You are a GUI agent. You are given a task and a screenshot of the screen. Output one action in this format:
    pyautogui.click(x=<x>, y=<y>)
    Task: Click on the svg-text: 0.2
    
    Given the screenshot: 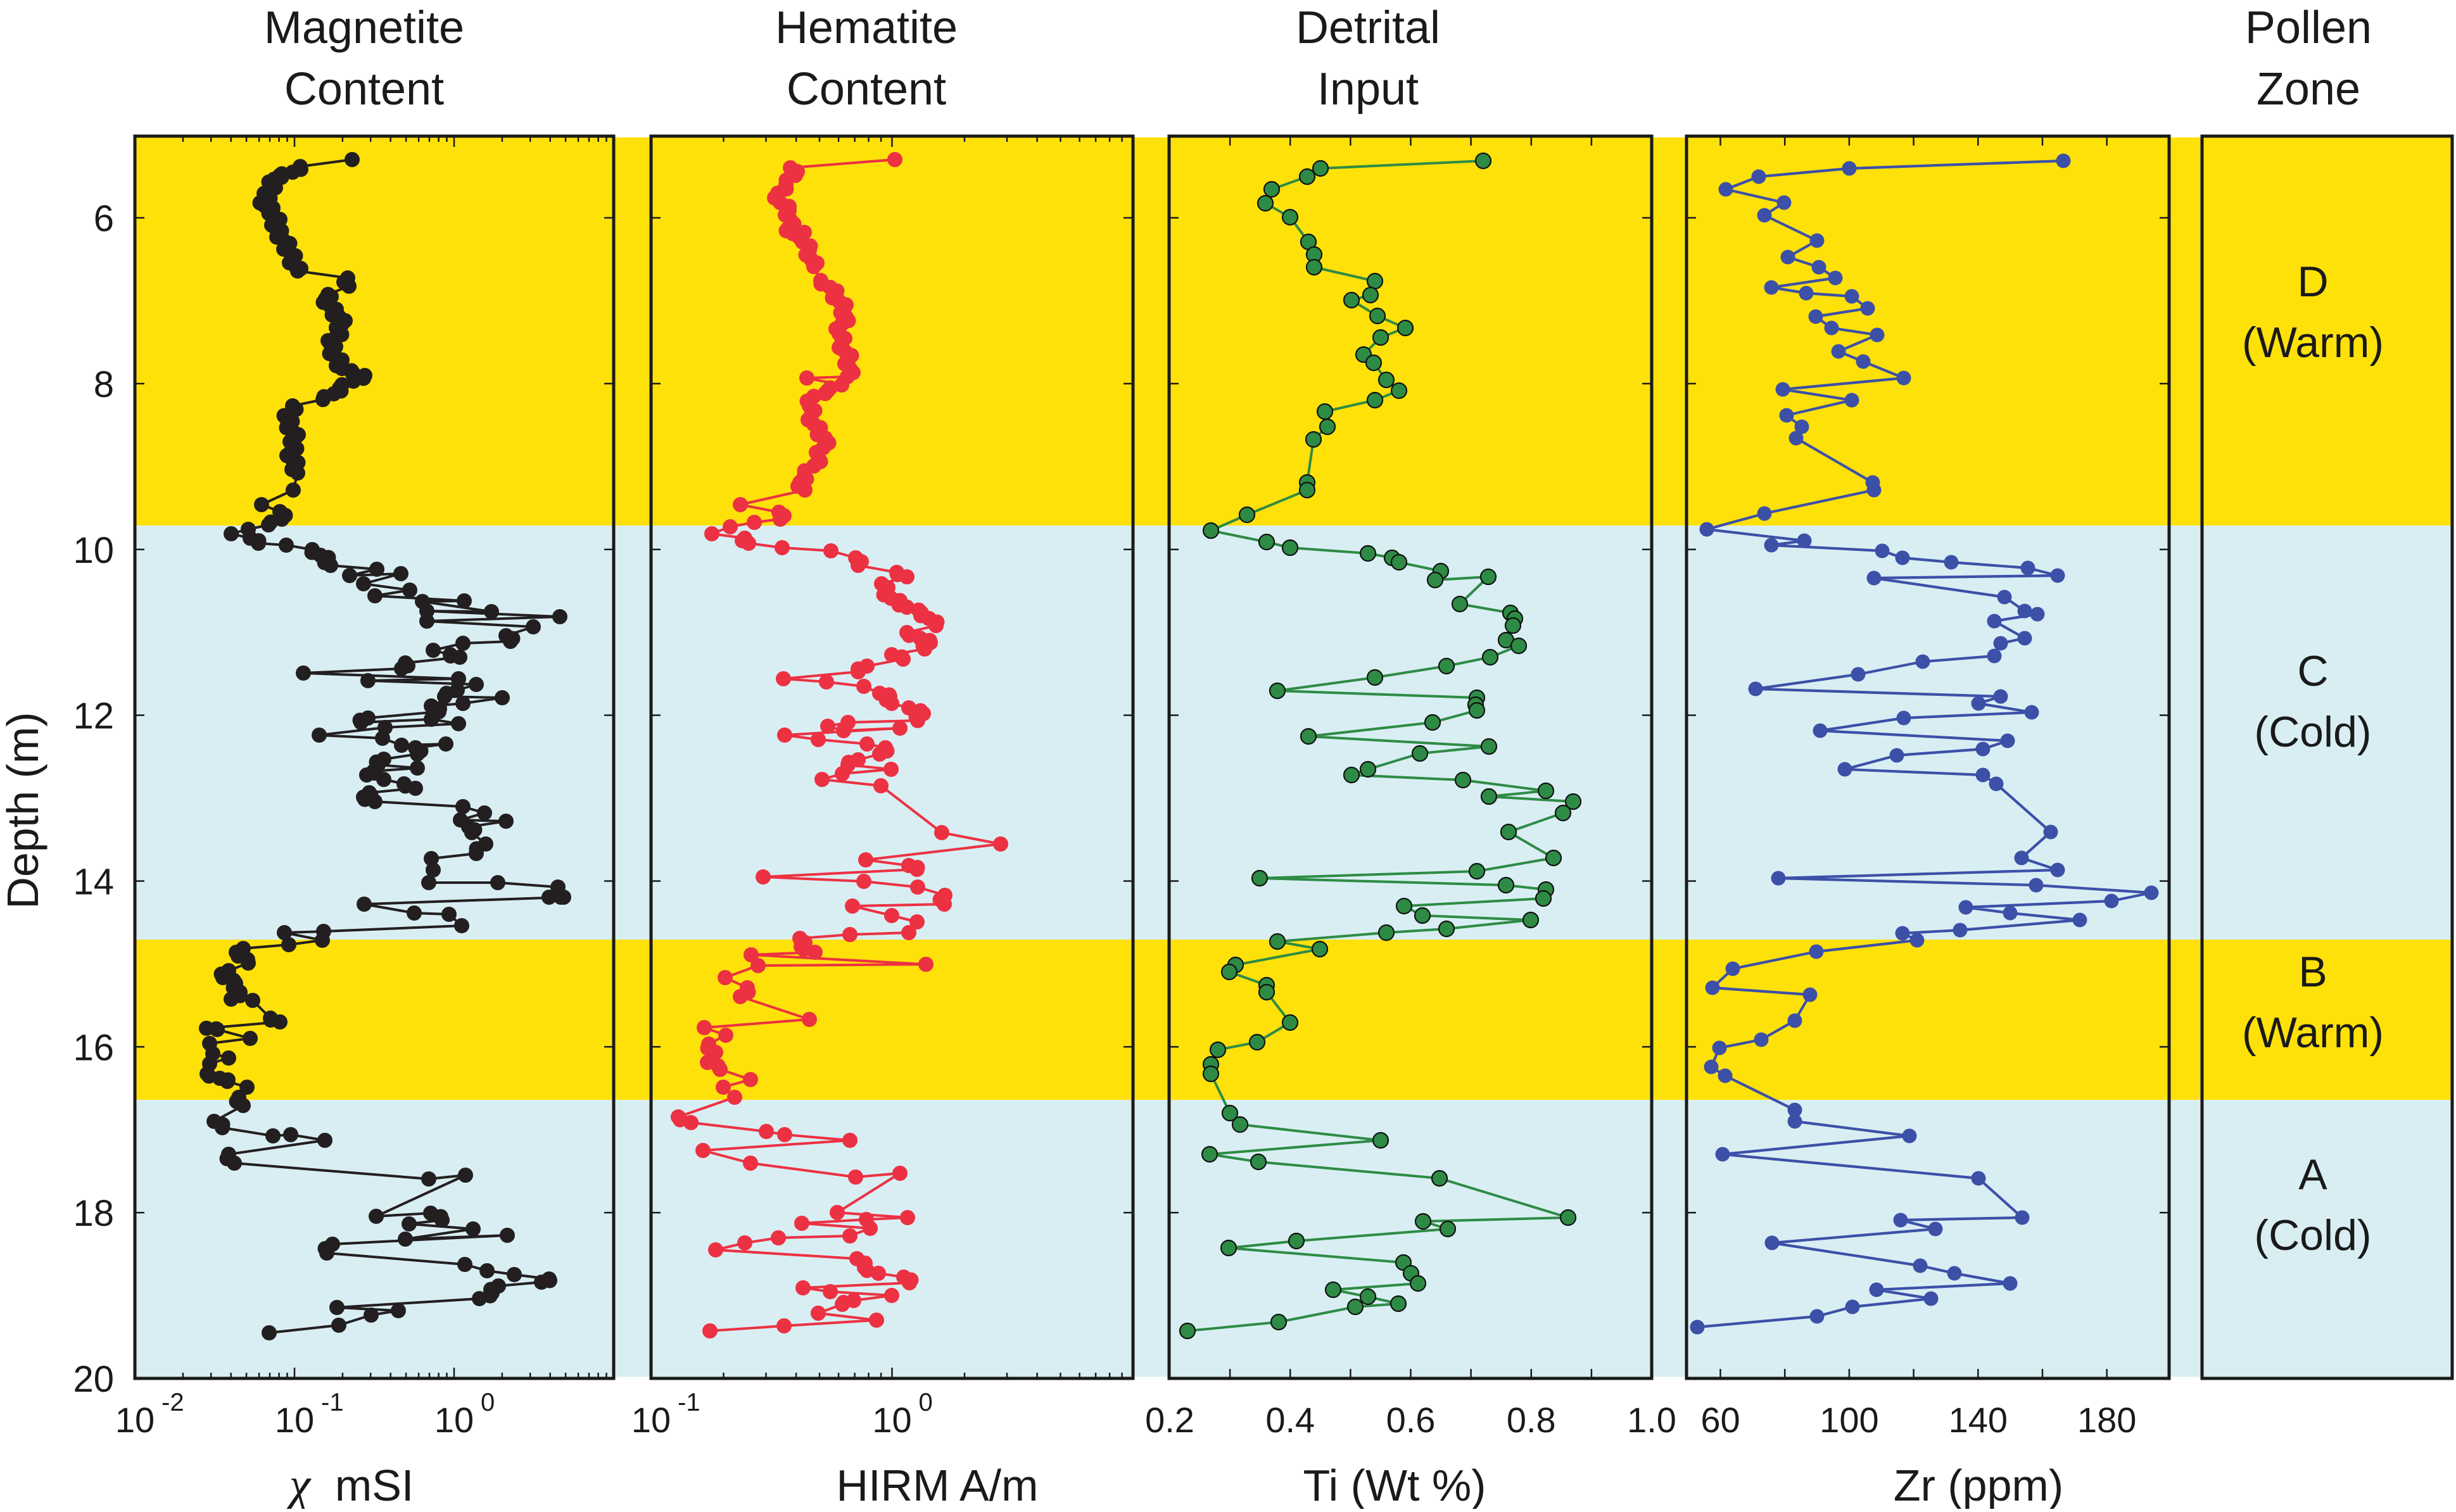 What is the action you would take?
    pyautogui.click(x=1169, y=1420)
    